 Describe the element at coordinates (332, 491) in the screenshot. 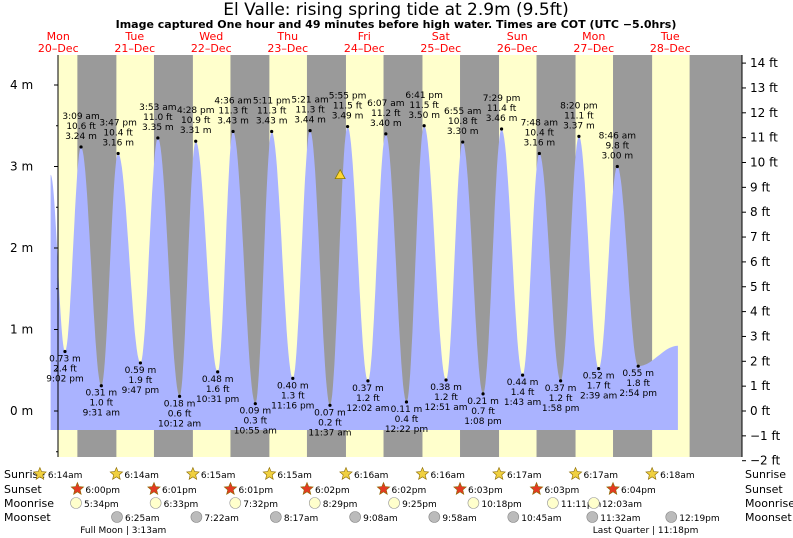

I see `sunset-time: 6:02pm` at that location.